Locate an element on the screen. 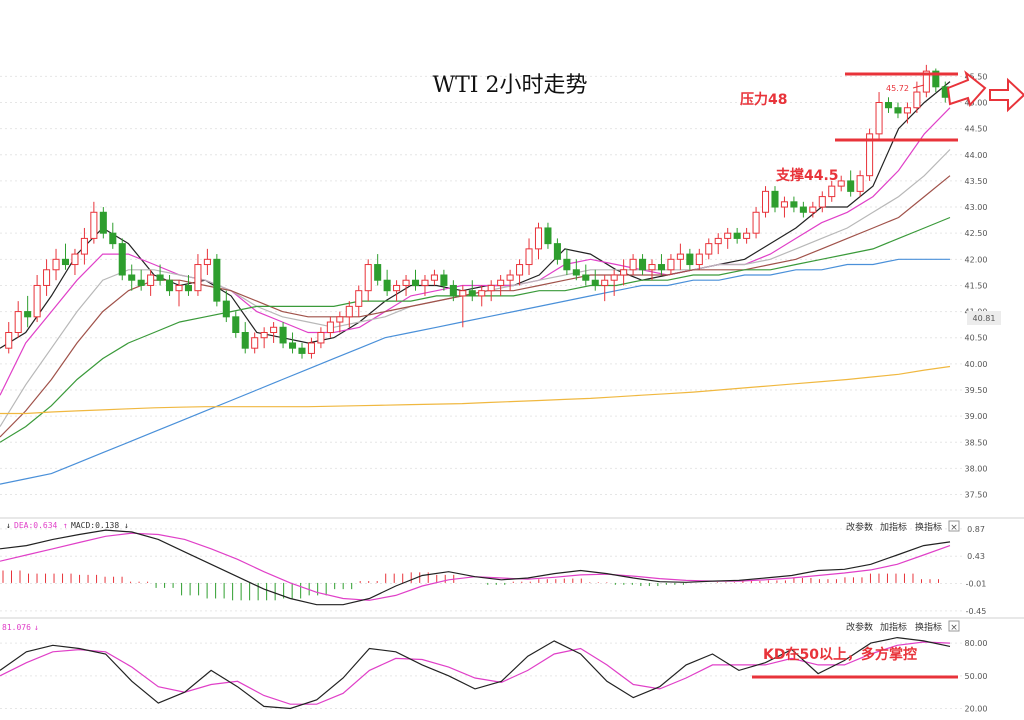 The height and width of the screenshot is (720, 1024). macd-change-params-button: 改参数 is located at coordinates (859, 527).